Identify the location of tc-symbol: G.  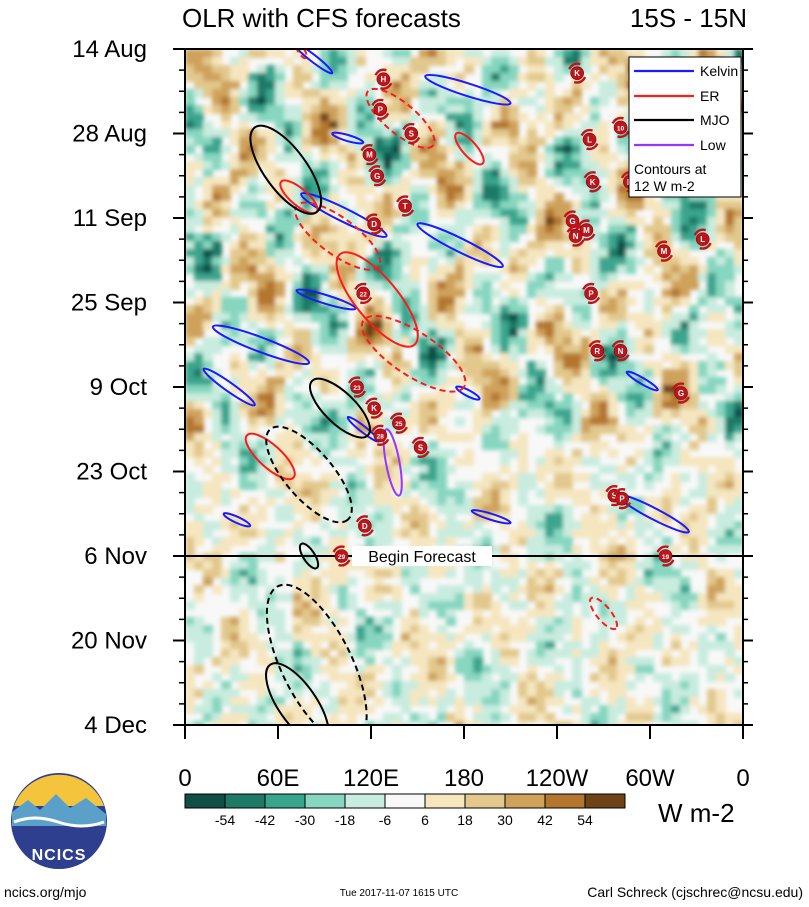
(681, 393).